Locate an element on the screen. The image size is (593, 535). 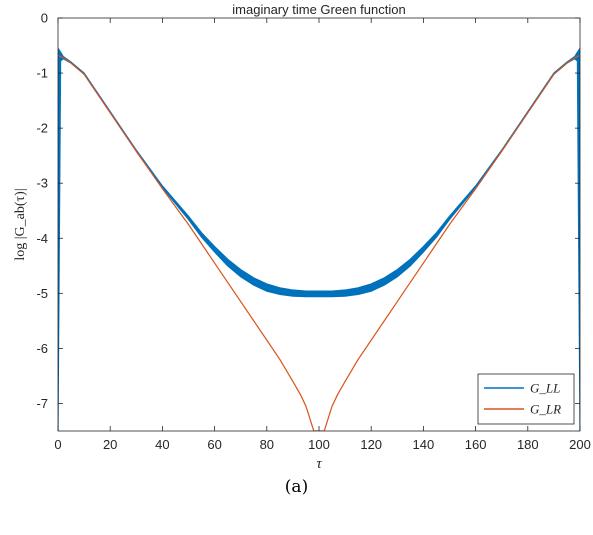
y-tick-label: 0 is located at coordinates (44, 18).